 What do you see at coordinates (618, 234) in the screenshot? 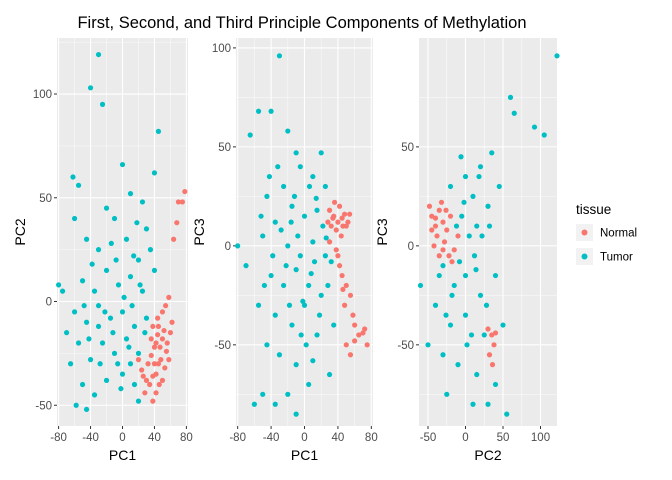
I see `legend-label-normal: Normal` at bounding box center [618, 234].